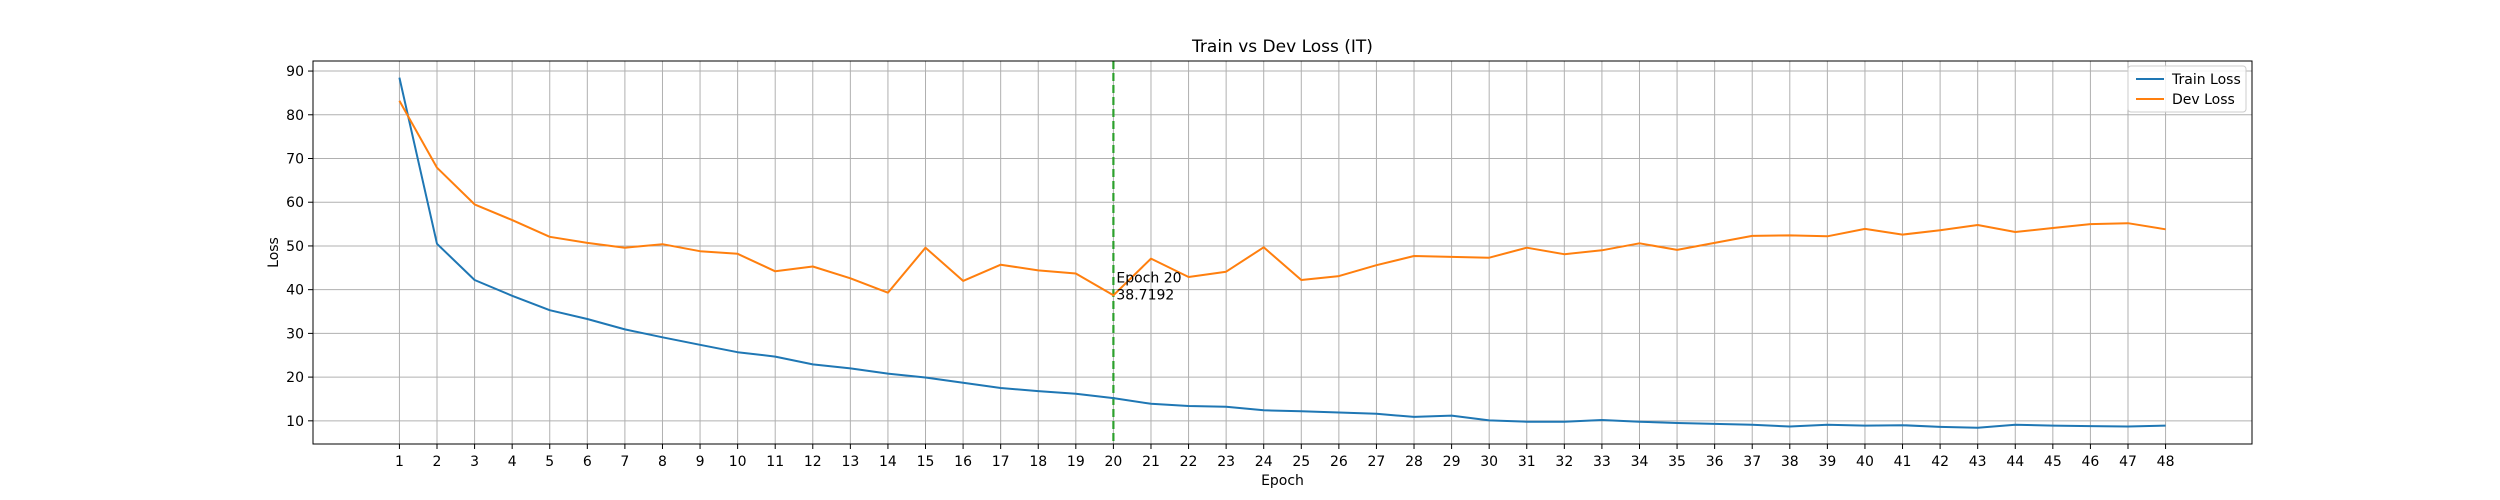  I want to click on y-tick-label: 70, so click(295, 159).